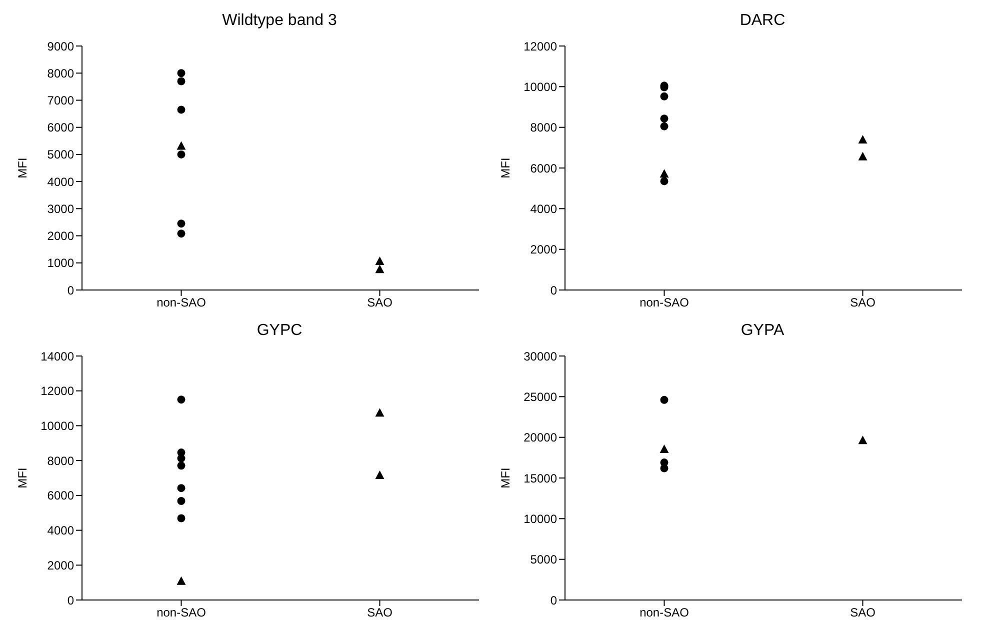  I want to click on y-tick-label: 15000, so click(541, 478).